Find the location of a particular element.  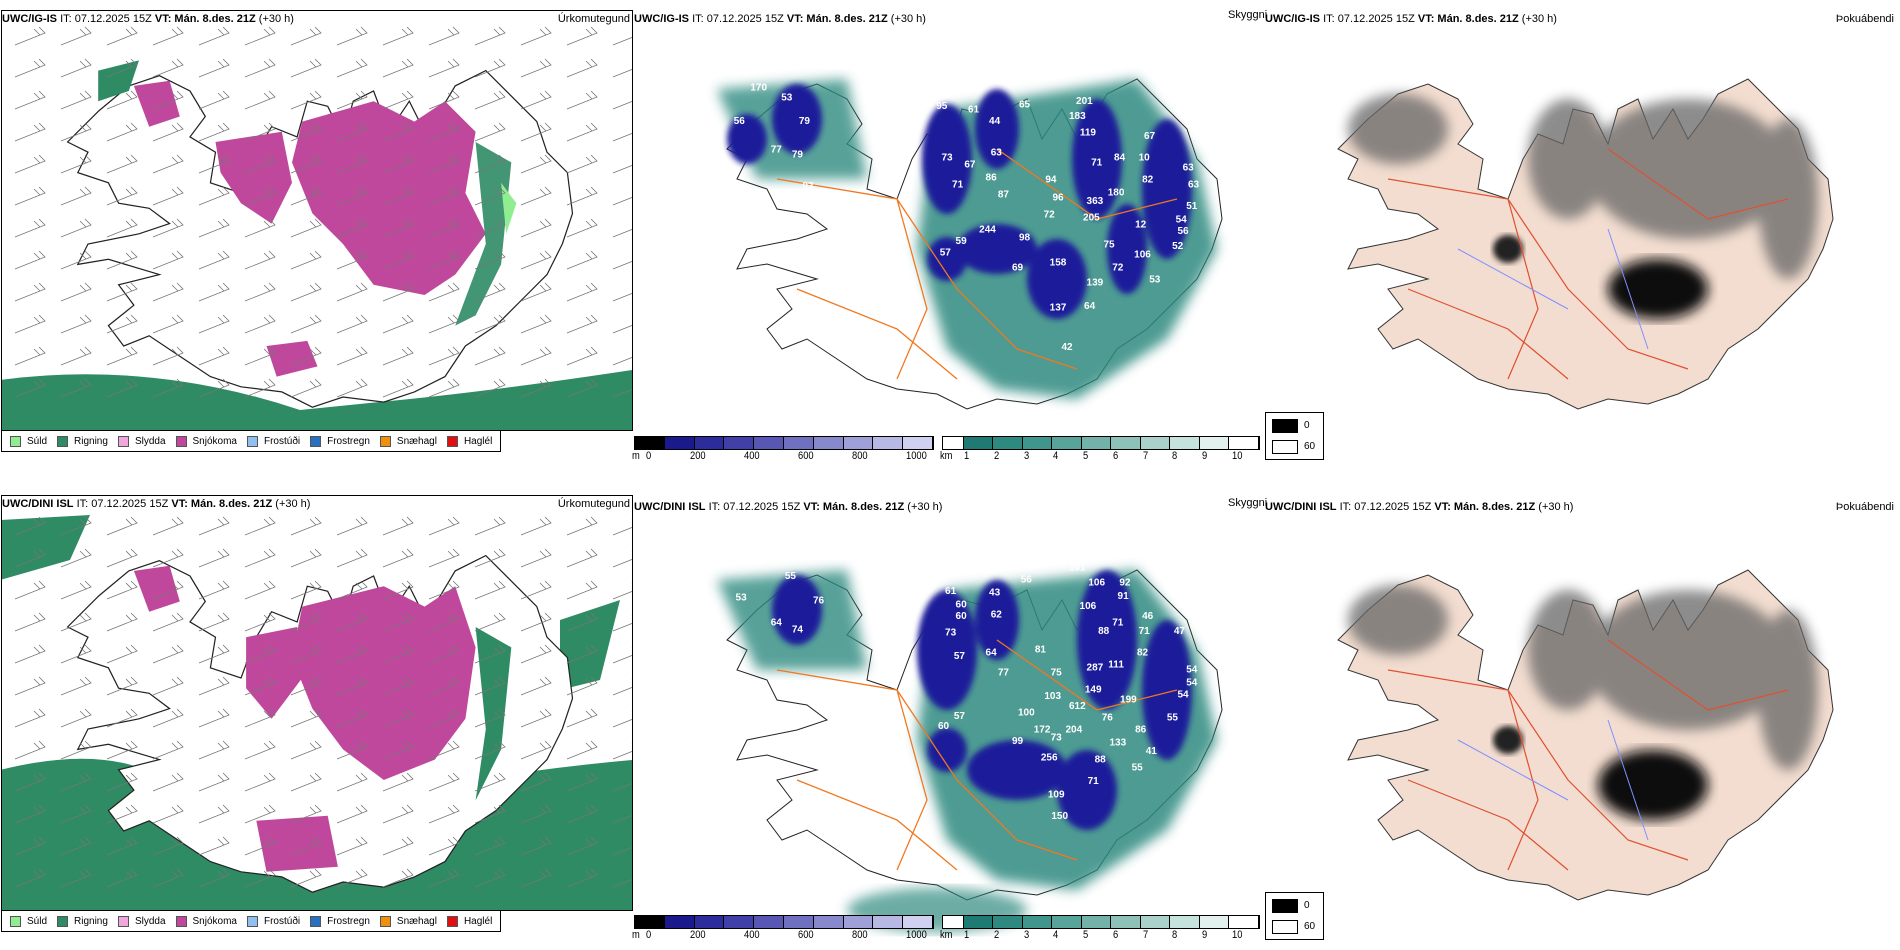

visibility-value-label: 77 is located at coordinates (1004, 673).